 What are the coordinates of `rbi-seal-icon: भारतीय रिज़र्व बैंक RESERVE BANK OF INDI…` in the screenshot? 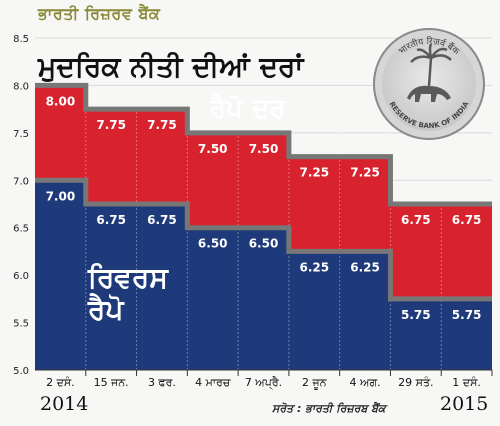 It's located at (429, 84).